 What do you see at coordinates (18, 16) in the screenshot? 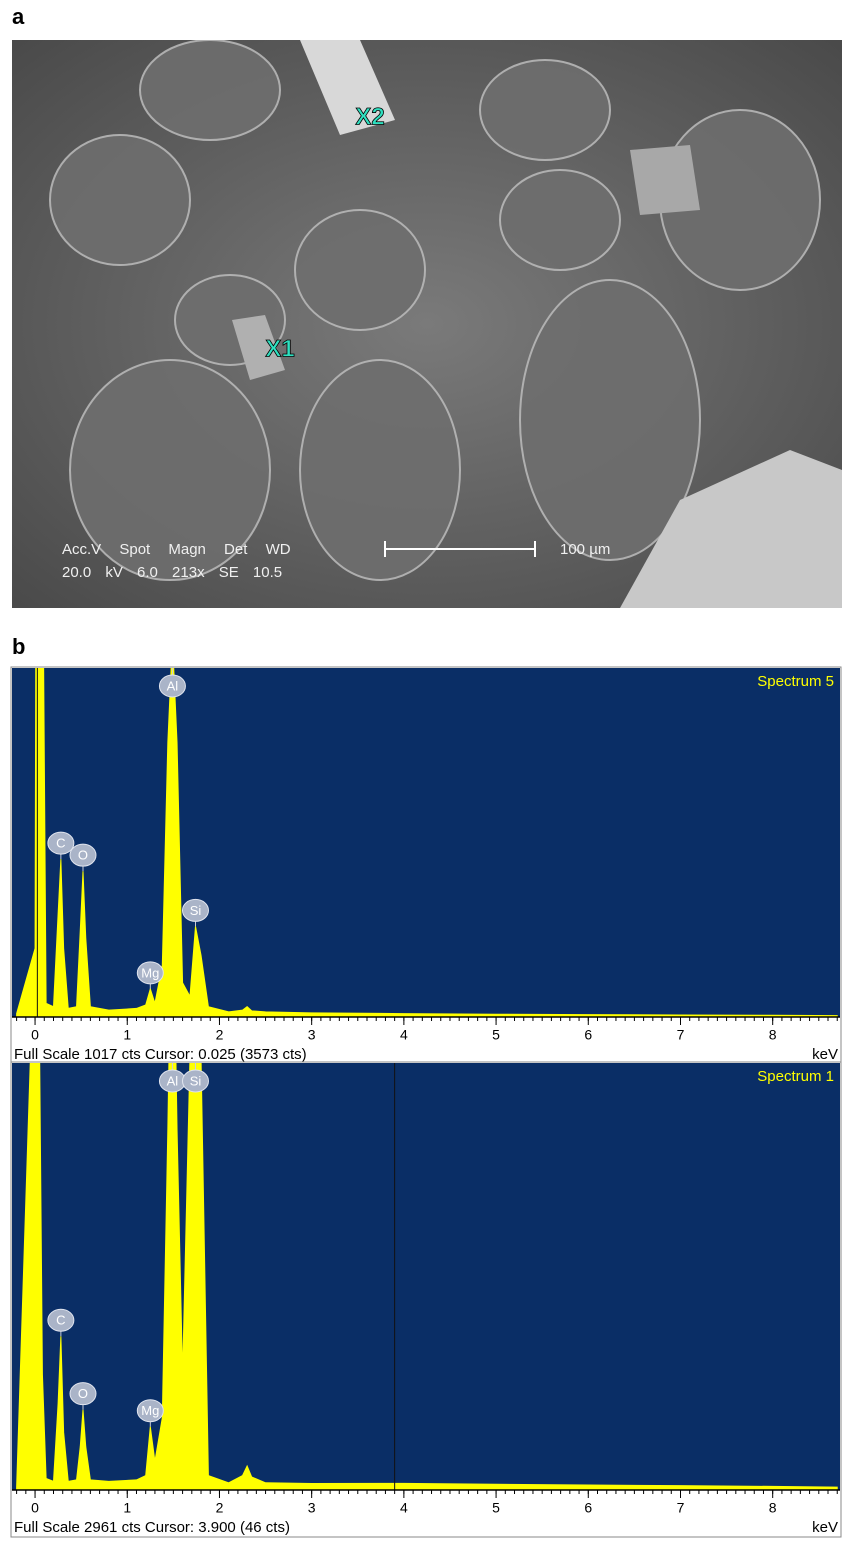
I see `panel-label: a` at bounding box center [18, 16].